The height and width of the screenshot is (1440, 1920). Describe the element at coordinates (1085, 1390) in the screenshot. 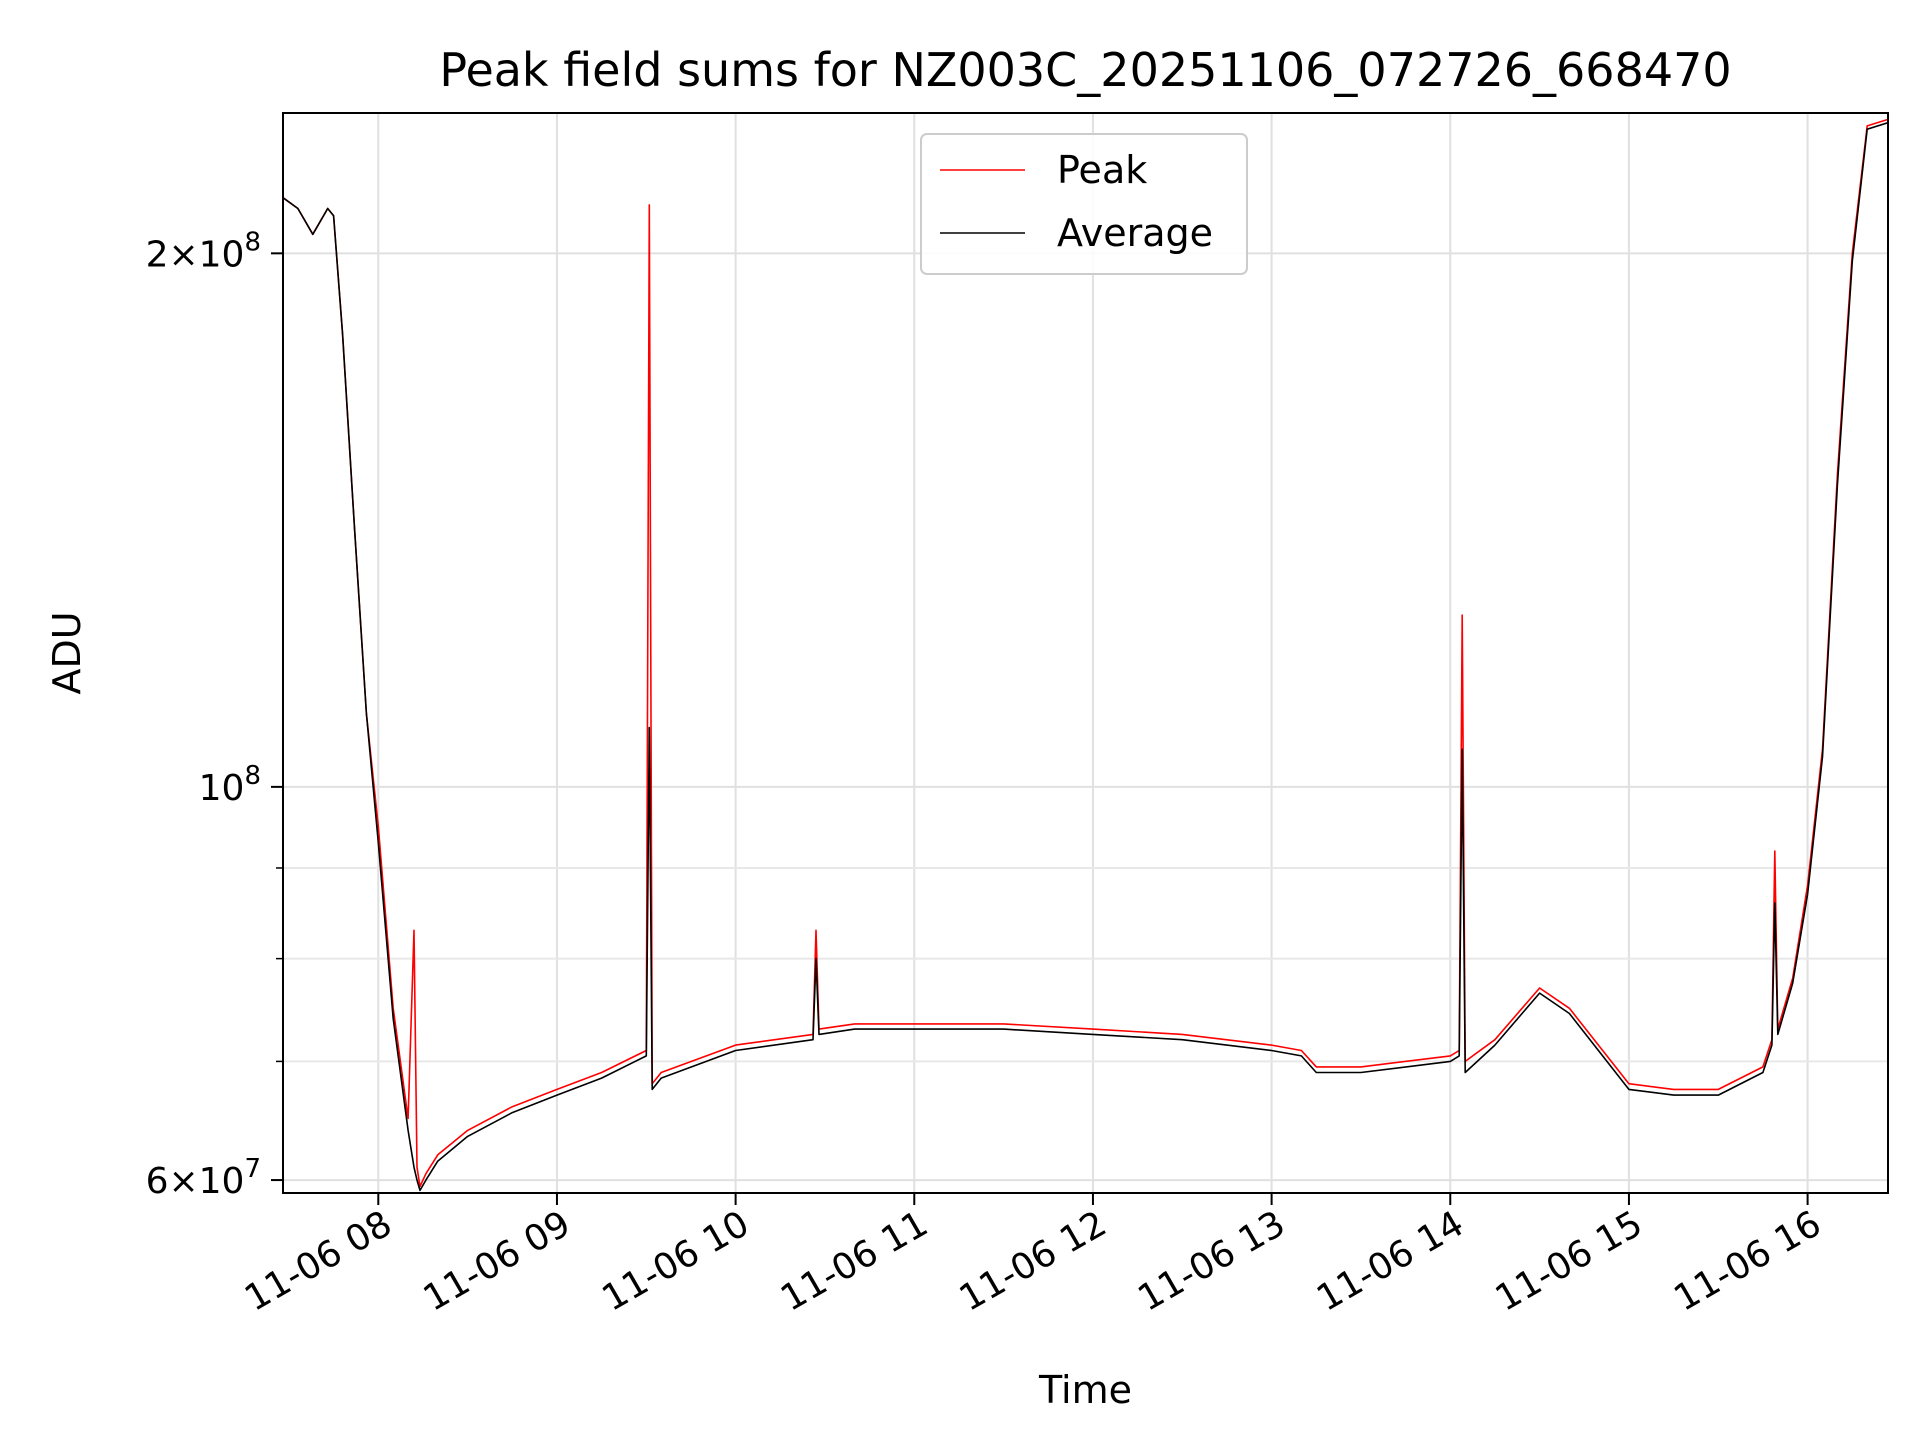

I see `x-axis-title: Time` at that location.